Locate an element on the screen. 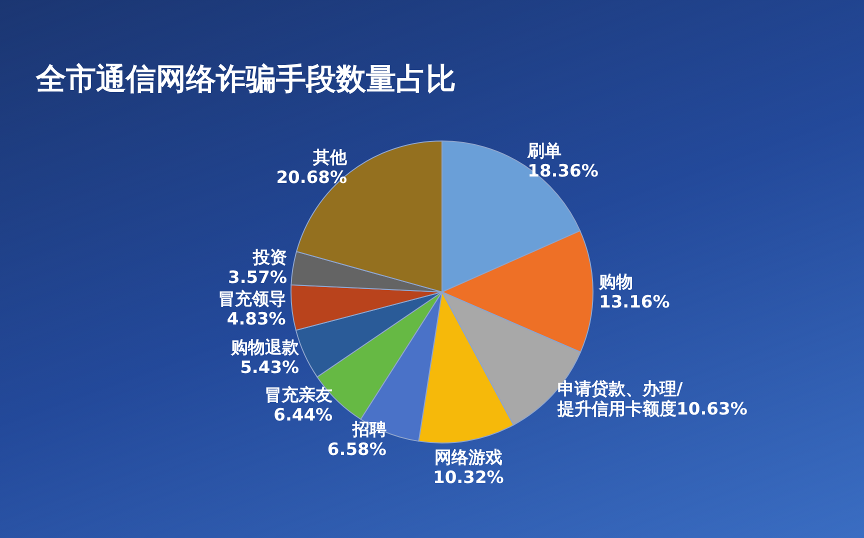 The image size is (864, 538). data-label: 4.83% is located at coordinates (256, 319).